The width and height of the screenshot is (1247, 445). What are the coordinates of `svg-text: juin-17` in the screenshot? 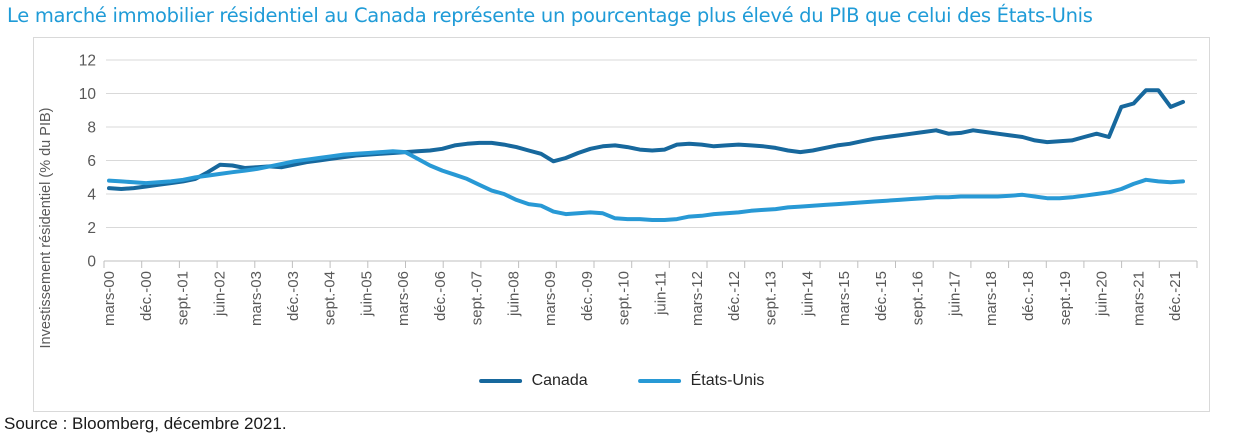 It's located at (955, 294).